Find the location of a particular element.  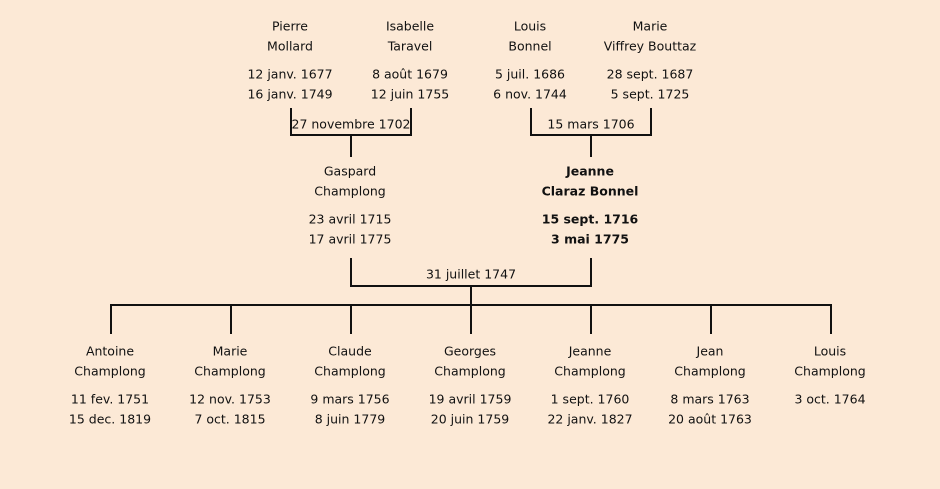

birth-date: 15 sept. 1716 is located at coordinates (590, 219).